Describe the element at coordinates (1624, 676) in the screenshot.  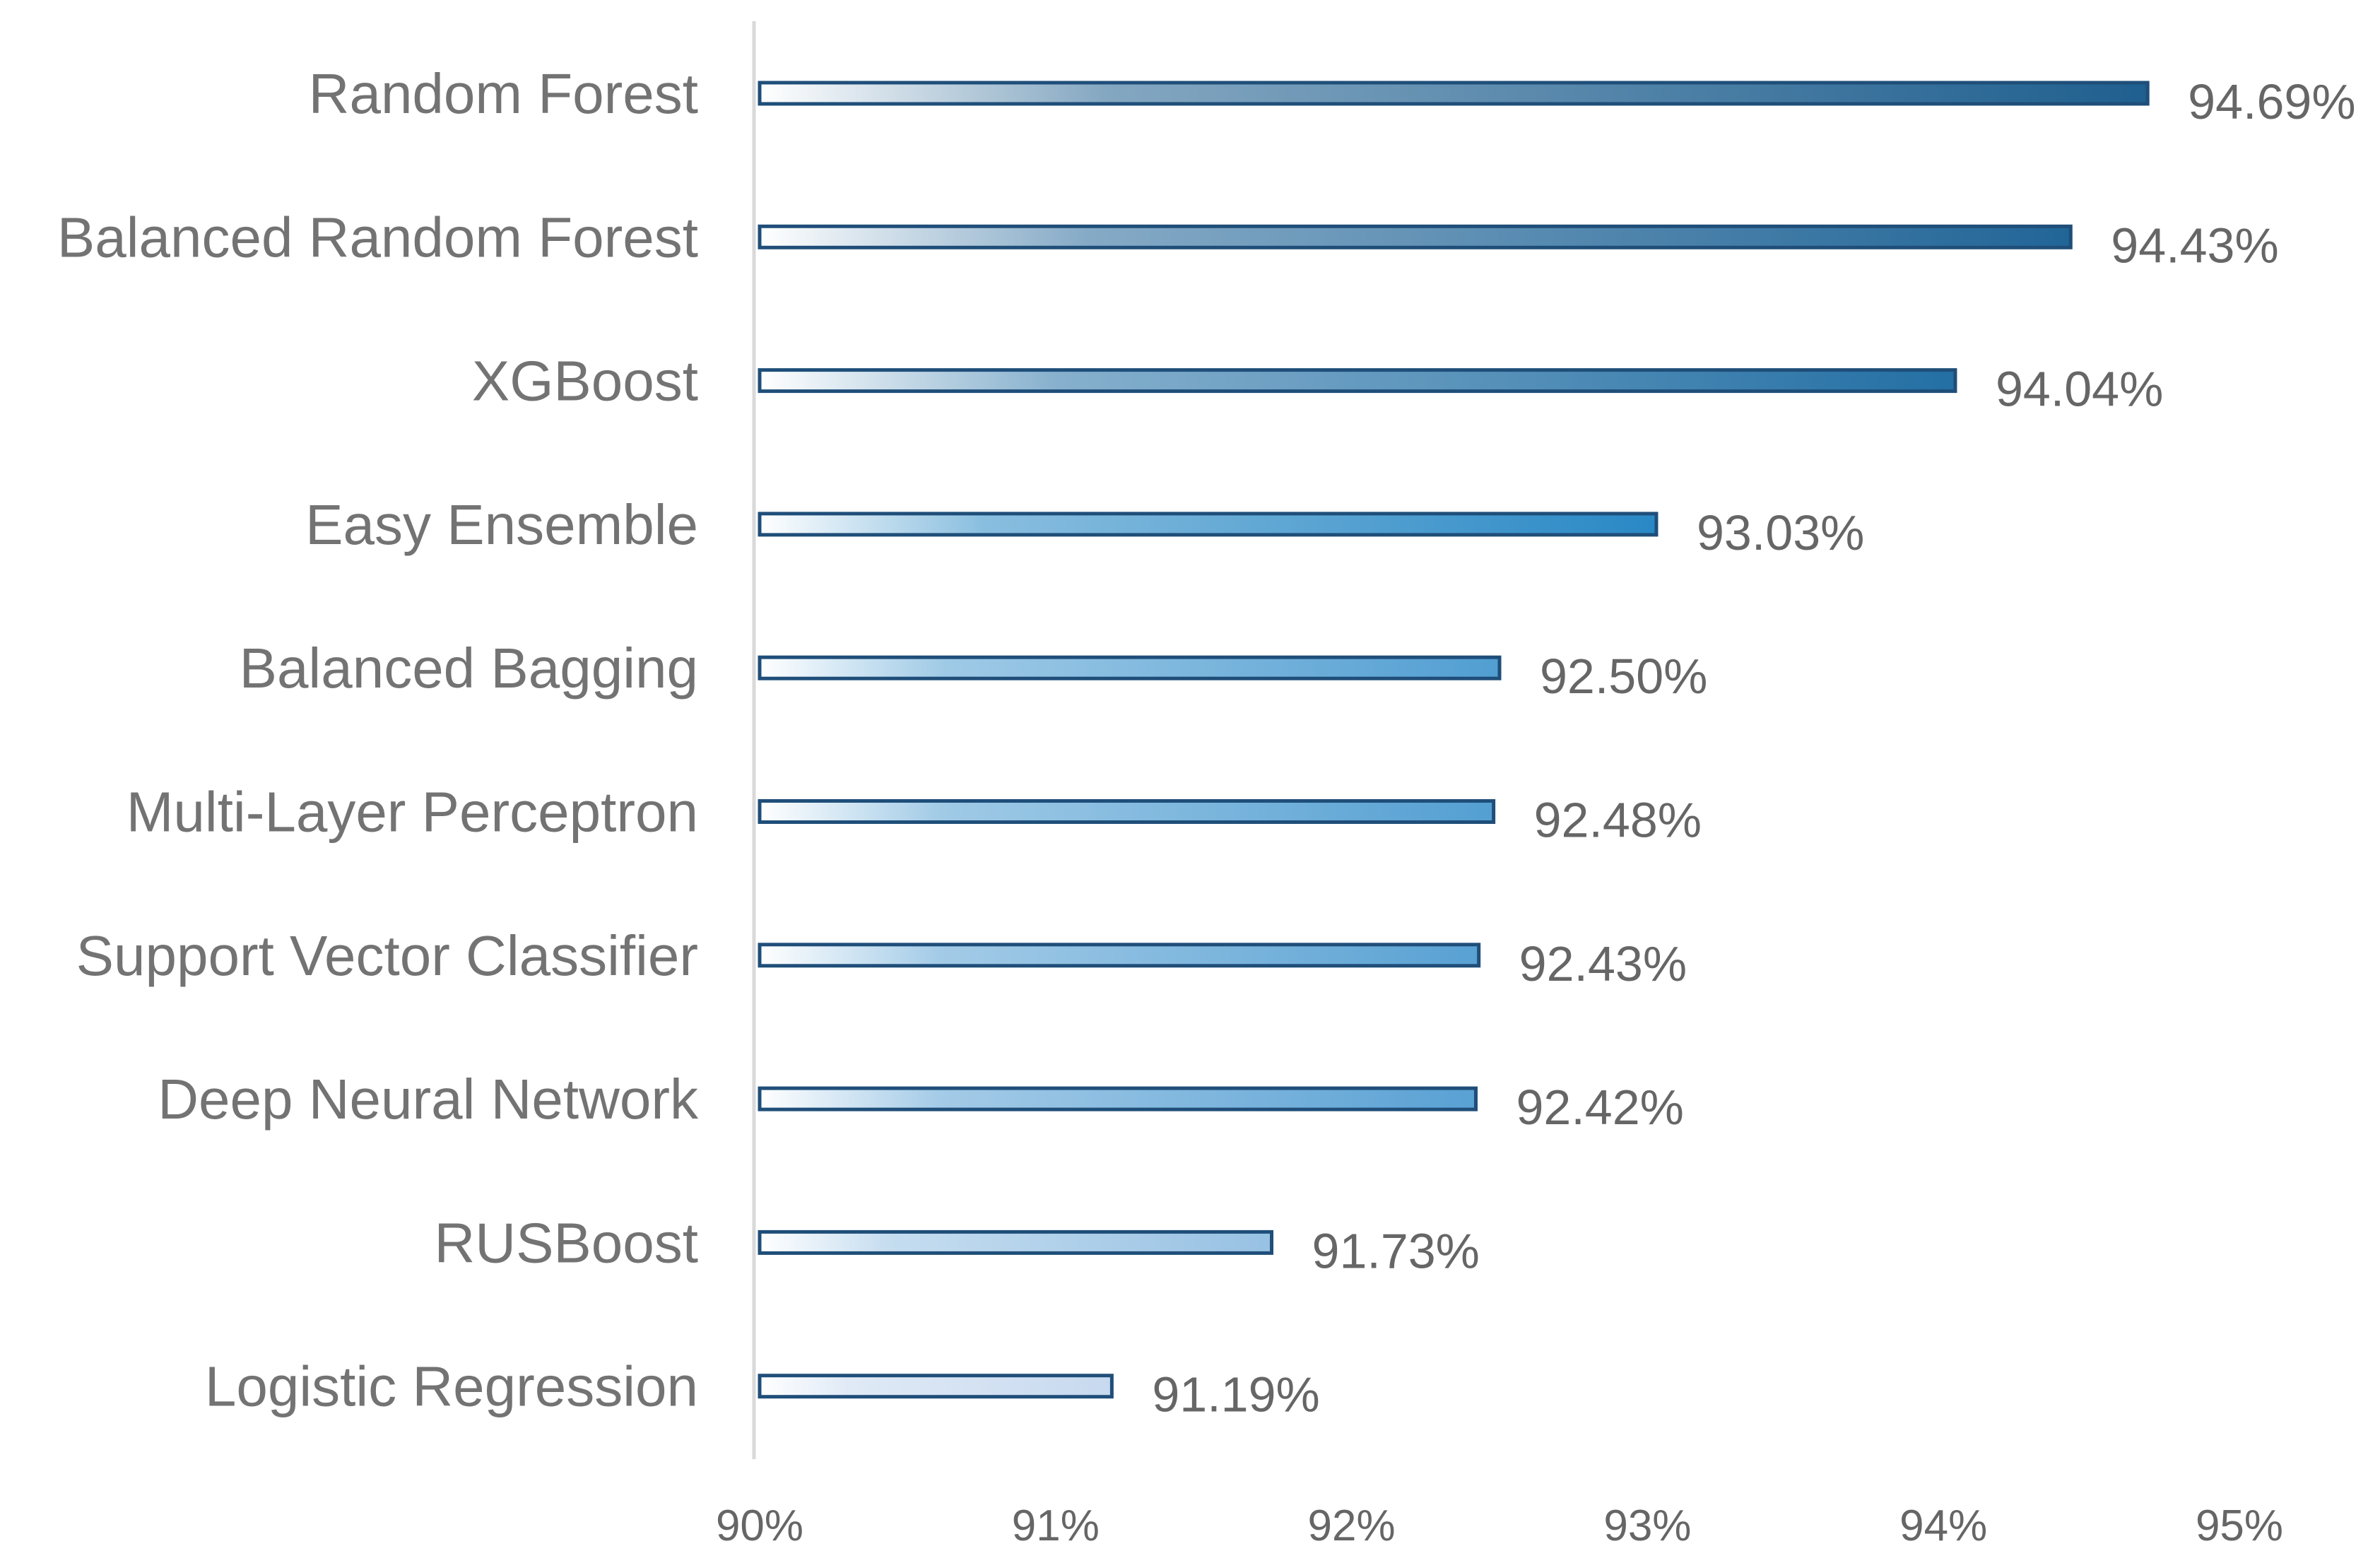
I see `value-label: 92.50%` at that location.